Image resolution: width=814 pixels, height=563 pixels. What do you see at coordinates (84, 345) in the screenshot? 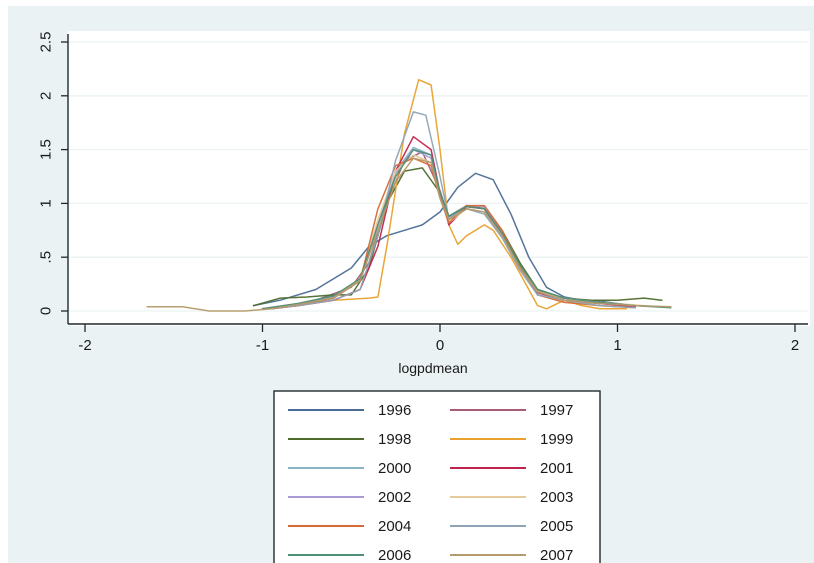
I see `x-tick-label: -2` at bounding box center [84, 345].